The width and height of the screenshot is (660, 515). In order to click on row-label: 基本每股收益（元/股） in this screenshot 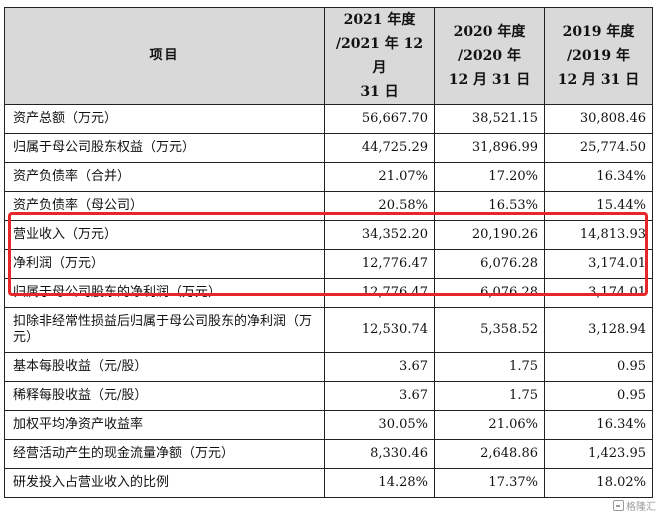, I will do `click(164, 367)`.